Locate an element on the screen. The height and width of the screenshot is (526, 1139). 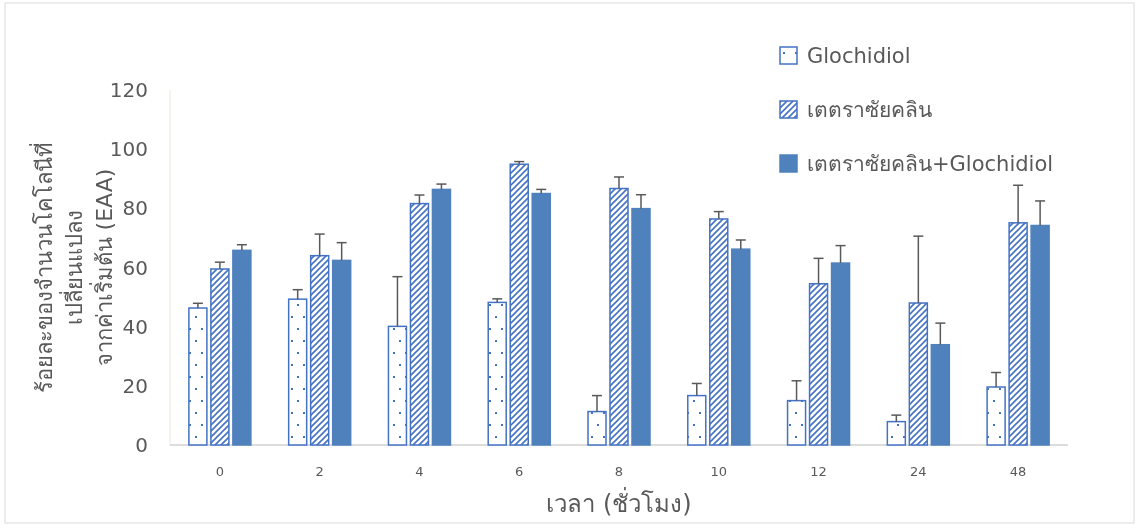
y-tick-label: 60 is located at coordinates (135, 267).